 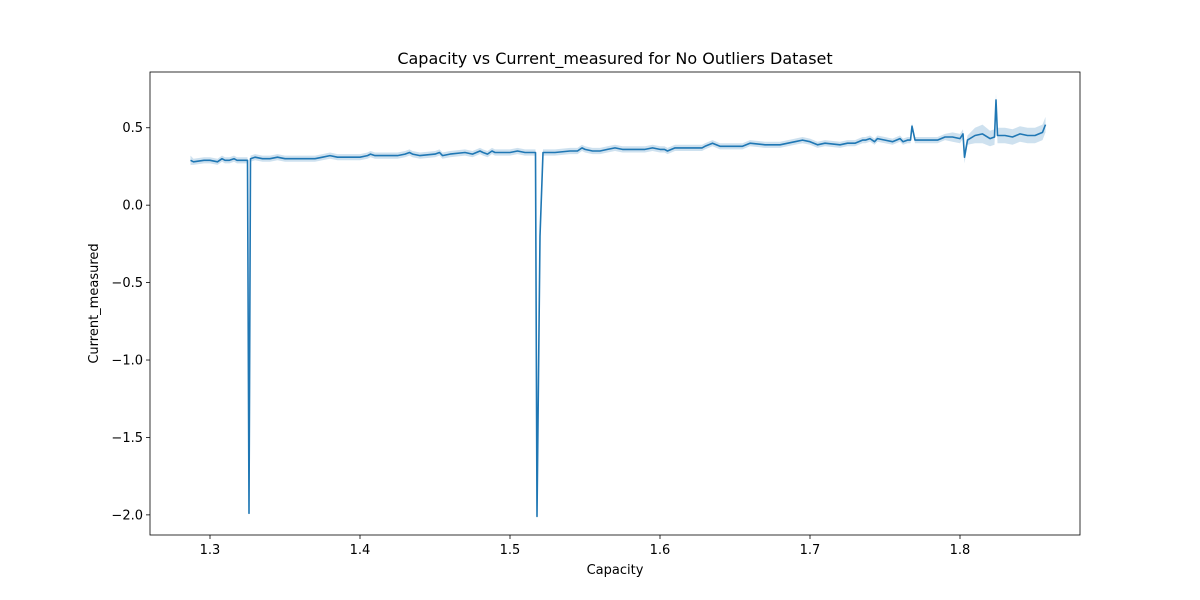 What do you see at coordinates (132, 128) in the screenshot?
I see `y-tick-label: 0.5` at bounding box center [132, 128].